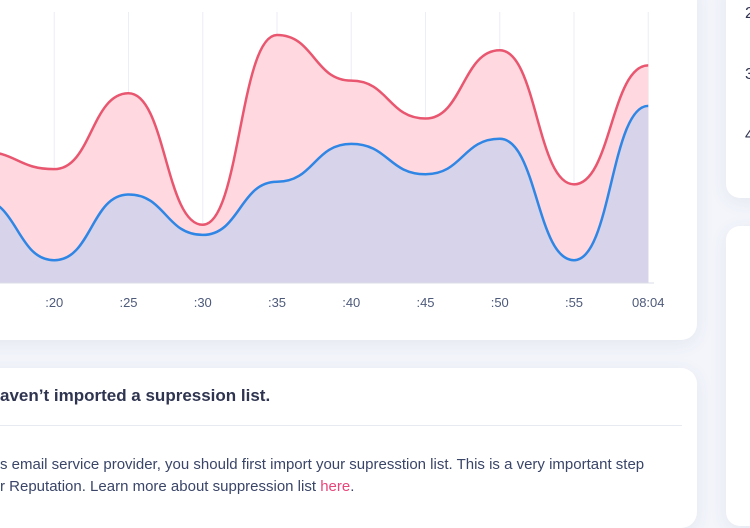  I want to click on side-stats-card, so click(738, 99).